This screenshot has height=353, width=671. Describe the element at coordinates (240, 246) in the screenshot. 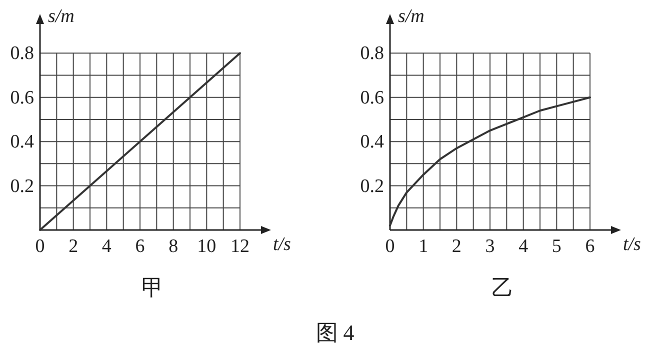

I see `x-tick-label: 12` at that location.